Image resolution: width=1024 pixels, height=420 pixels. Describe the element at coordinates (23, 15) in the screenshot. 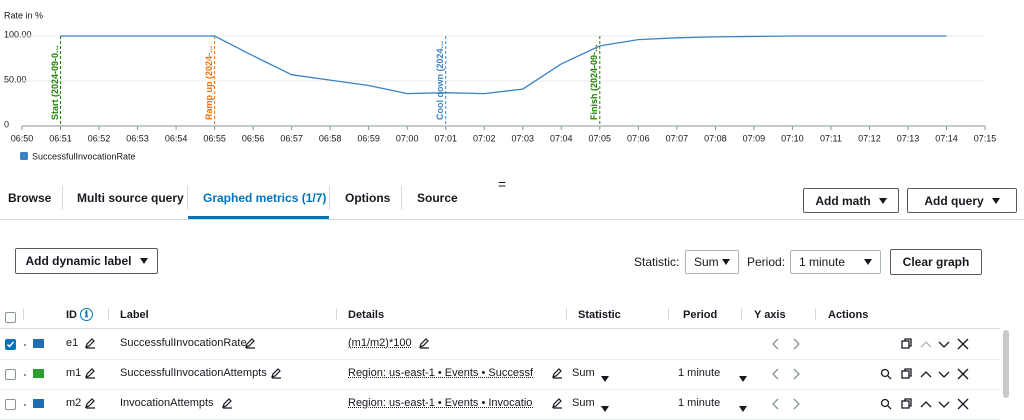

I see `y-axis-label: Rate in %` at that location.